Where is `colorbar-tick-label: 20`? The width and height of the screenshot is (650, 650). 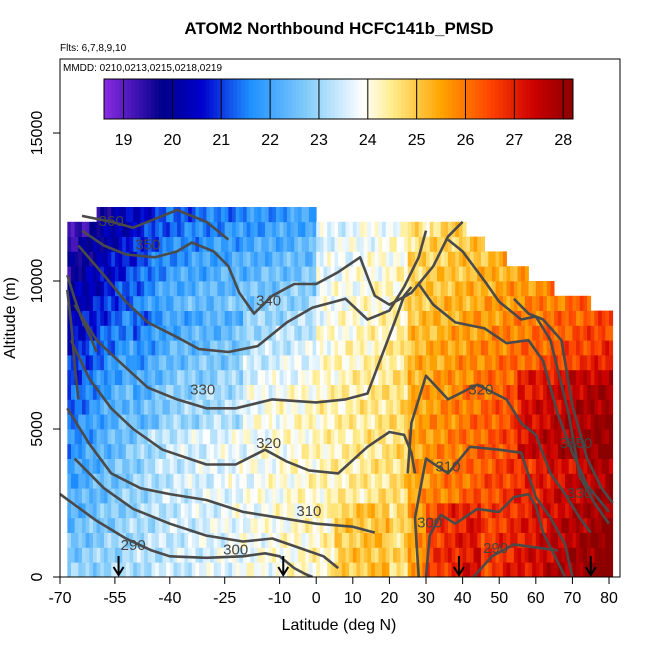
colorbar-tick-label: 20 is located at coordinates (172, 140).